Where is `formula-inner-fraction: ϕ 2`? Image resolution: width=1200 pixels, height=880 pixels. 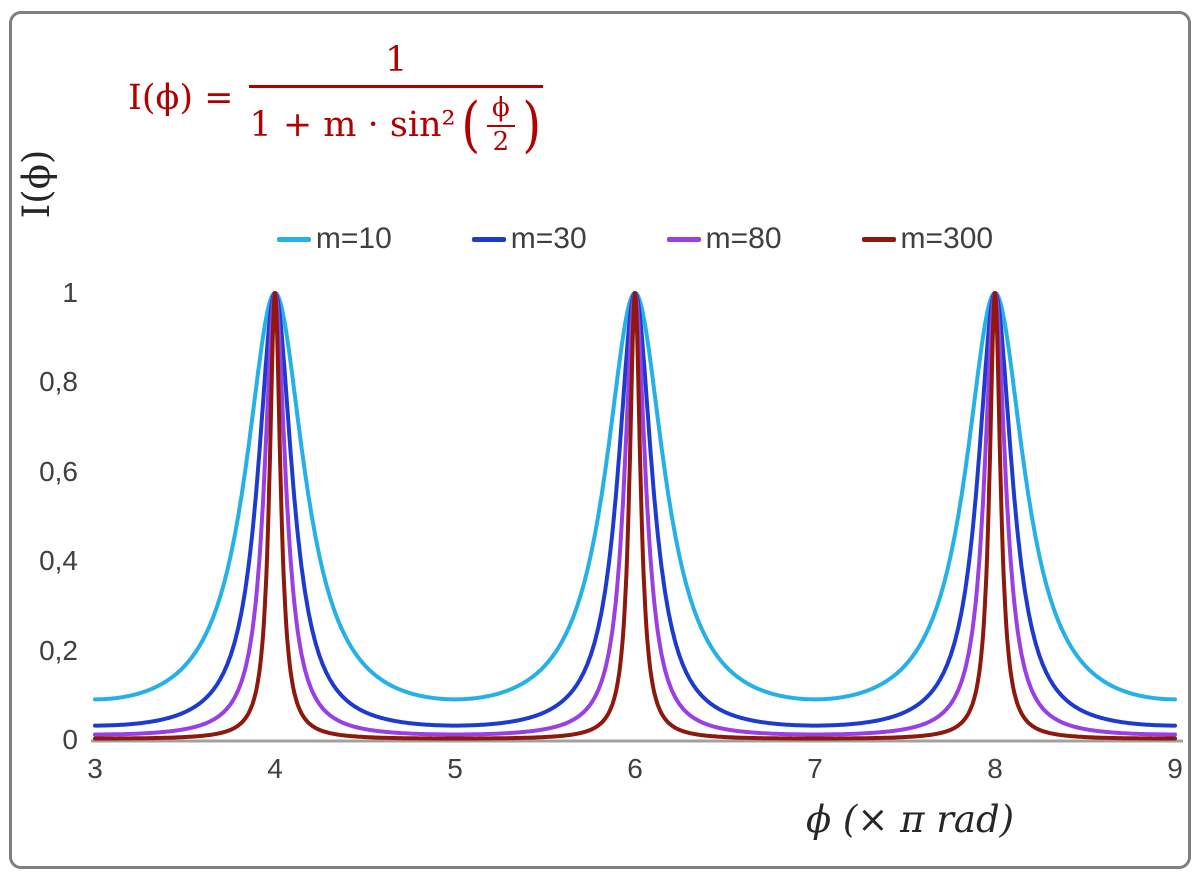 formula-inner-fraction: ϕ 2 is located at coordinates (501, 125).